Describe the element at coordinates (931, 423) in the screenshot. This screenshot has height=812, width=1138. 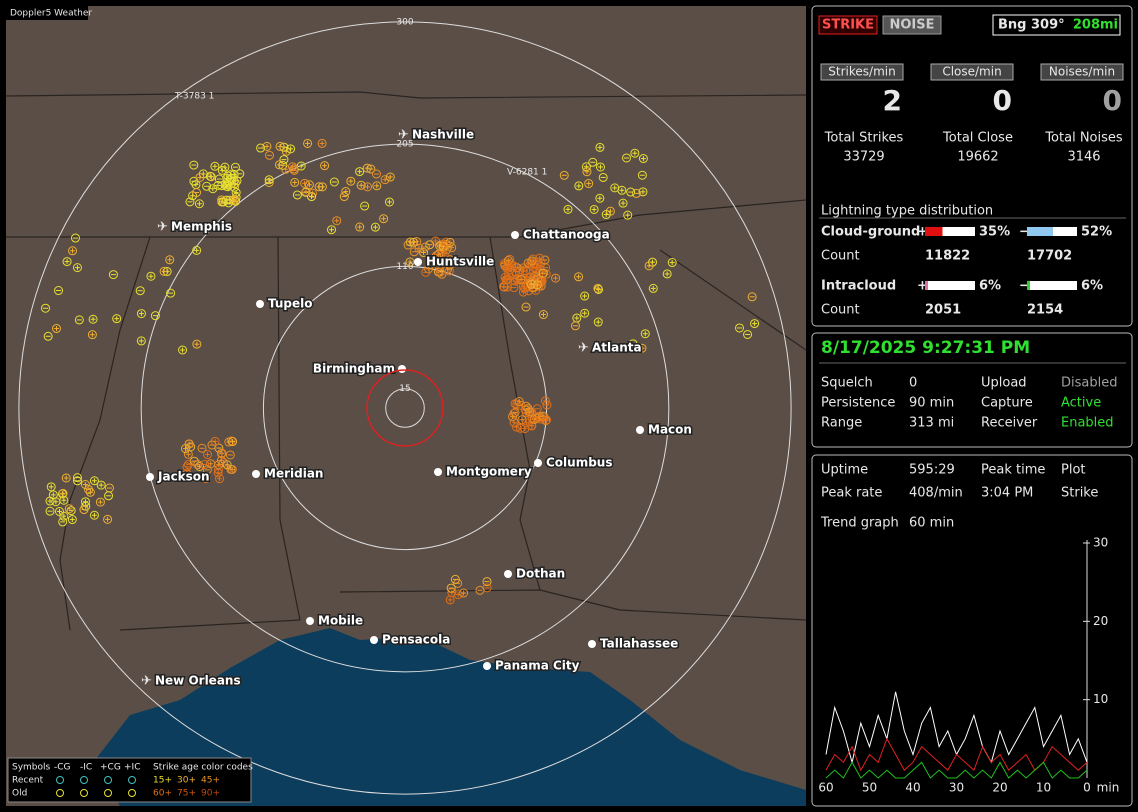
I see `setting: 313 mi` at that location.